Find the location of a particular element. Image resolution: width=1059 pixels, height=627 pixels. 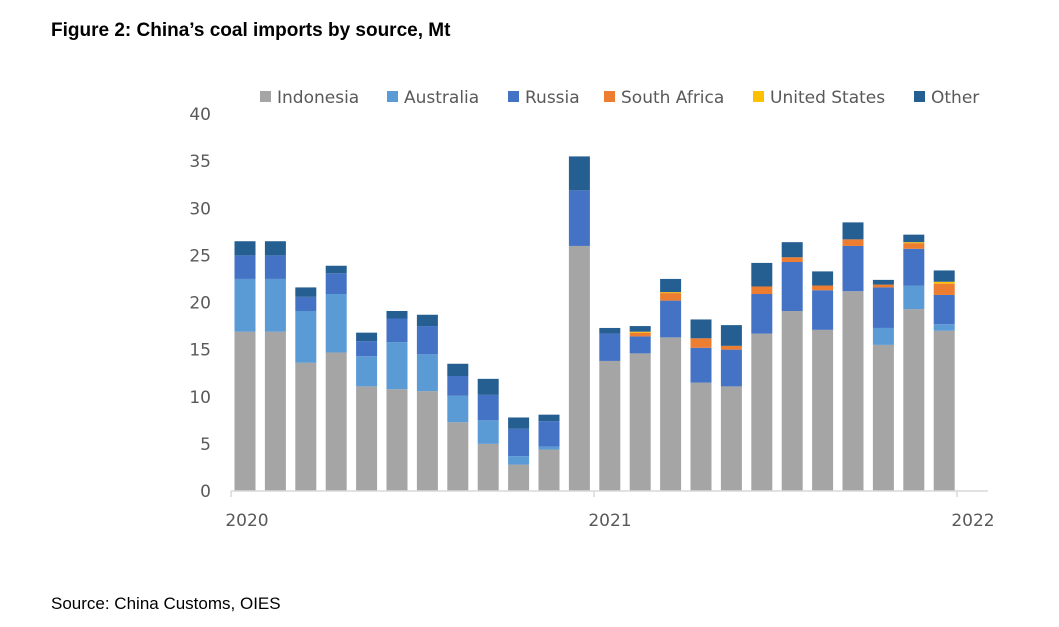

legend-swatch-other is located at coordinates (919, 96).